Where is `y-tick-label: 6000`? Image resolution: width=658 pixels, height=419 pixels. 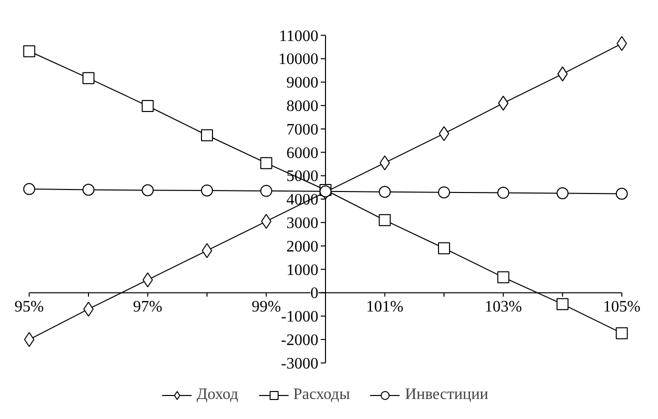
y-tick-label: 6000 is located at coordinates (302, 153).